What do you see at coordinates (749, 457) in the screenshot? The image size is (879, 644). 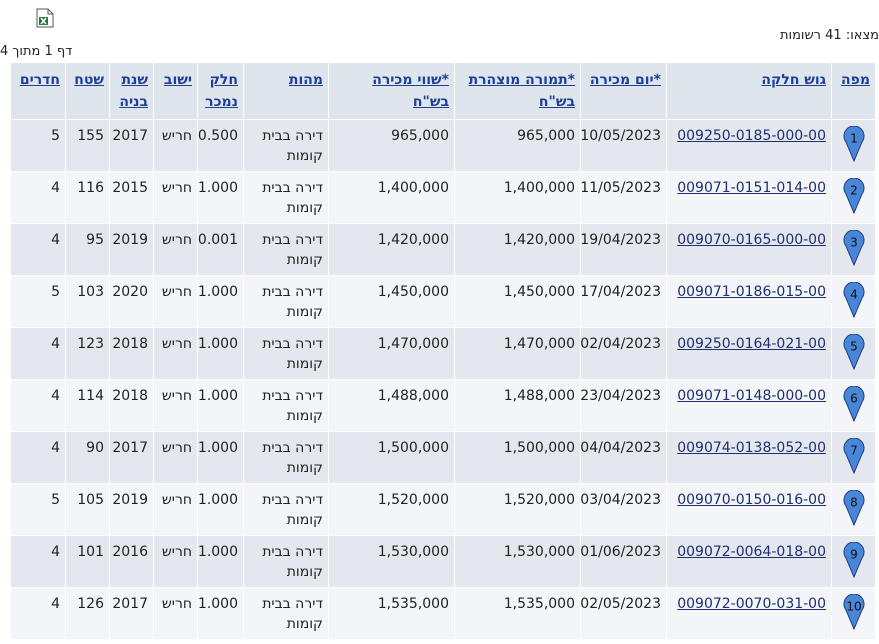 I see `cell: 009074-0138-052-00` at bounding box center [749, 457].